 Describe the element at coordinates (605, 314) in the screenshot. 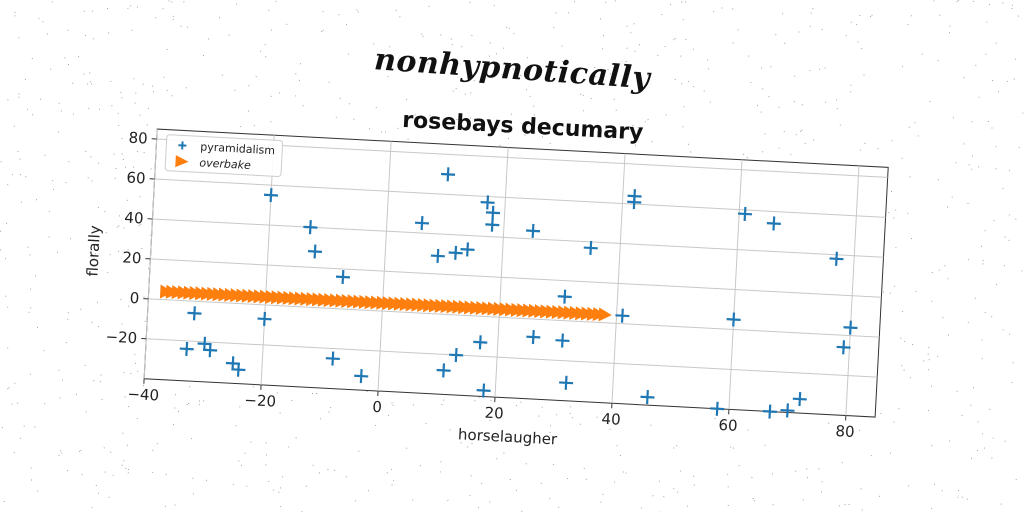

I see `data-point-overbake` at that location.